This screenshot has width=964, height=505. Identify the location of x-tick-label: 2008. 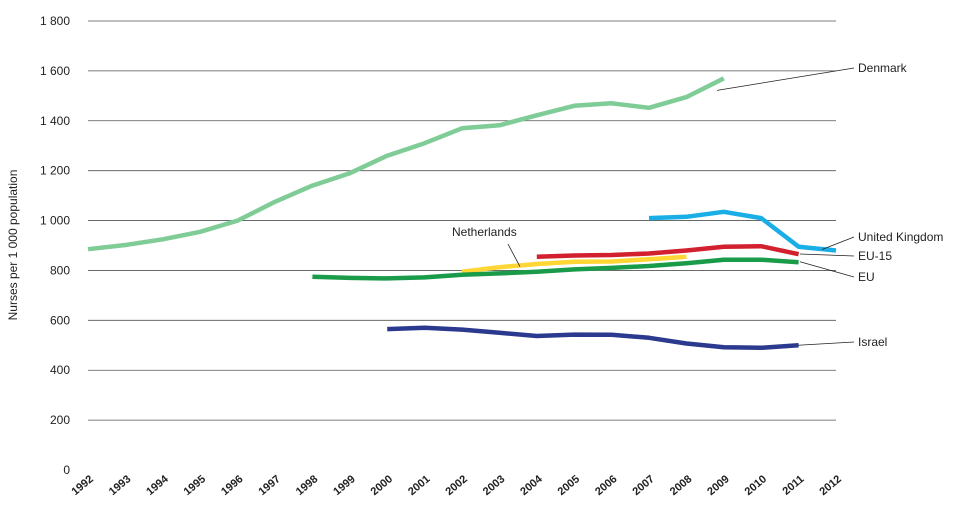
(681, 485).